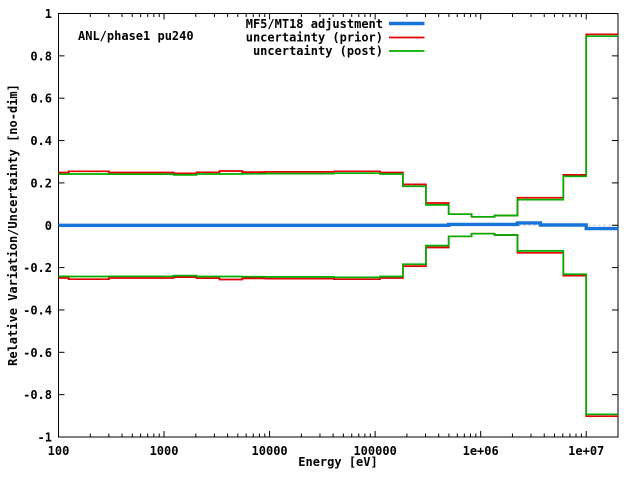 Image resolution: width=640 pixels, height=480 pixels. What do you see at coordinates (59, 451) in the screenshot?
I see `x-tick-label: 100` at bounding box center [59, 451].